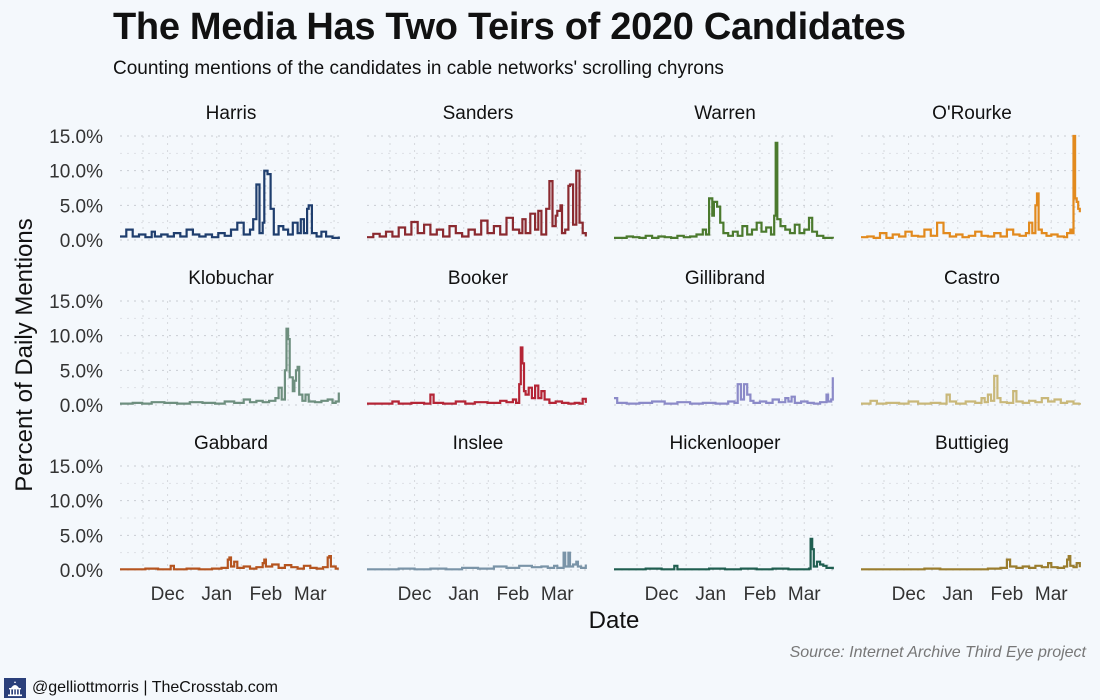 The image size is (1100, 700). I want to click on panel-label: Buttigieg, so click(972, 443).